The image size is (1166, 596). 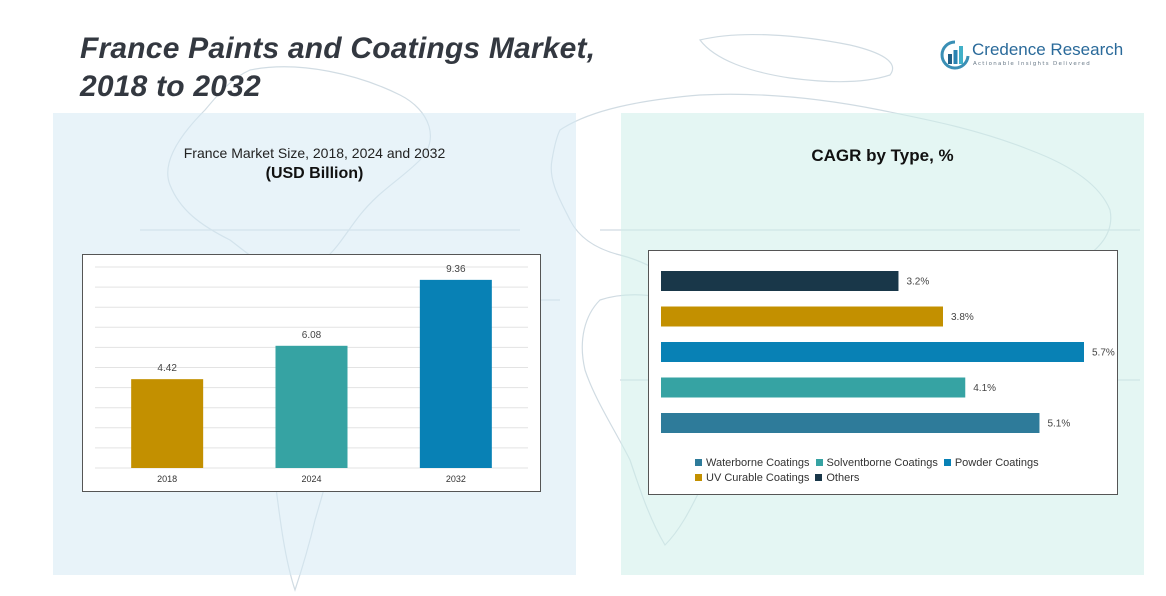 I want to click on hbar-others, so click(x=780, y=281).